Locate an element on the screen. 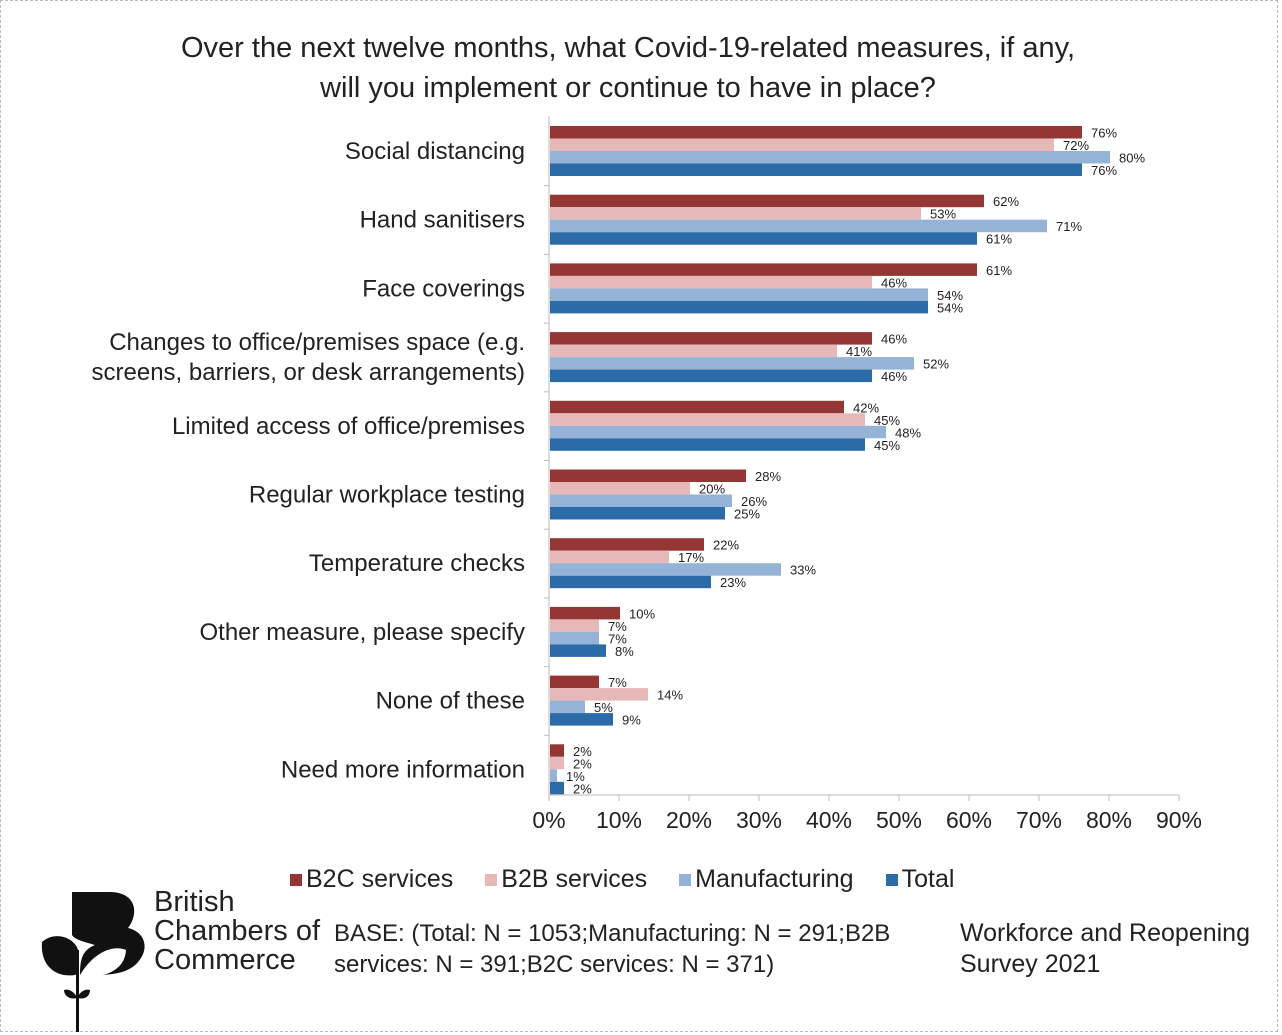 Image resolution: width=1282 pixels, height=1035 pixels. logo-line: British is located at coordinates (194, 902).